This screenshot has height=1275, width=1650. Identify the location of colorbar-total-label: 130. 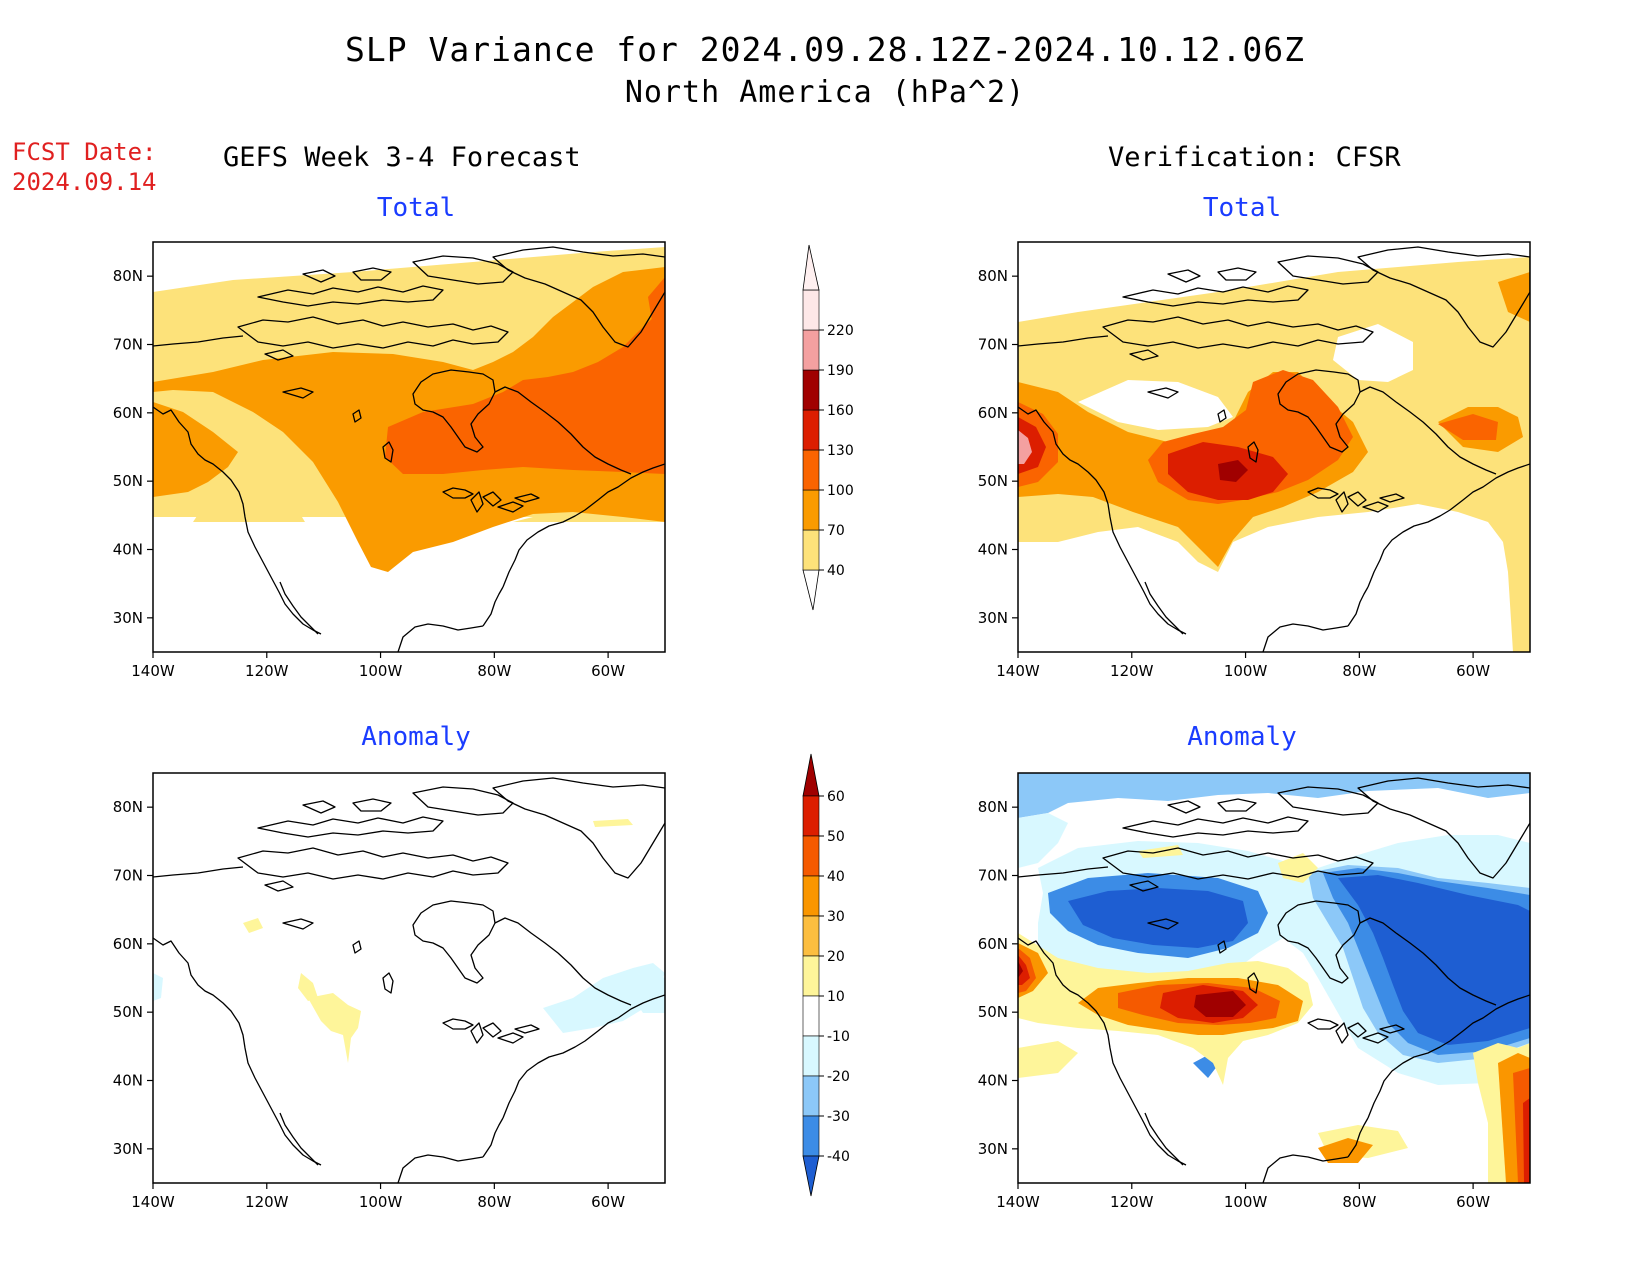
(840, 451).